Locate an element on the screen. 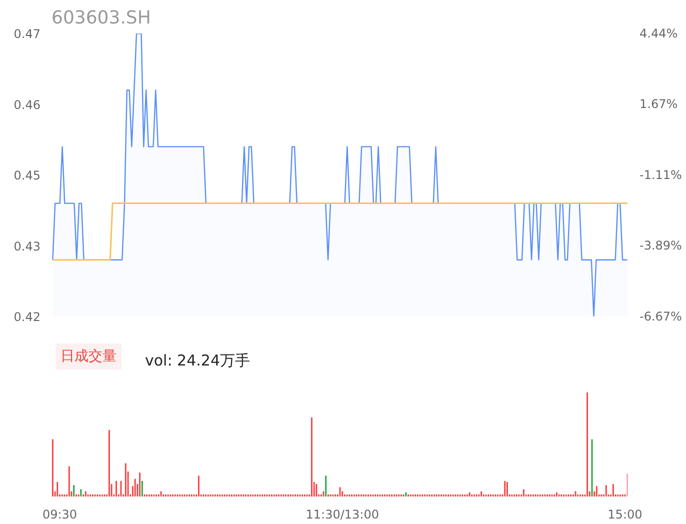 The image size is (686, 524). y-tick-label: 0.46 is located at coordinates (27, 105).